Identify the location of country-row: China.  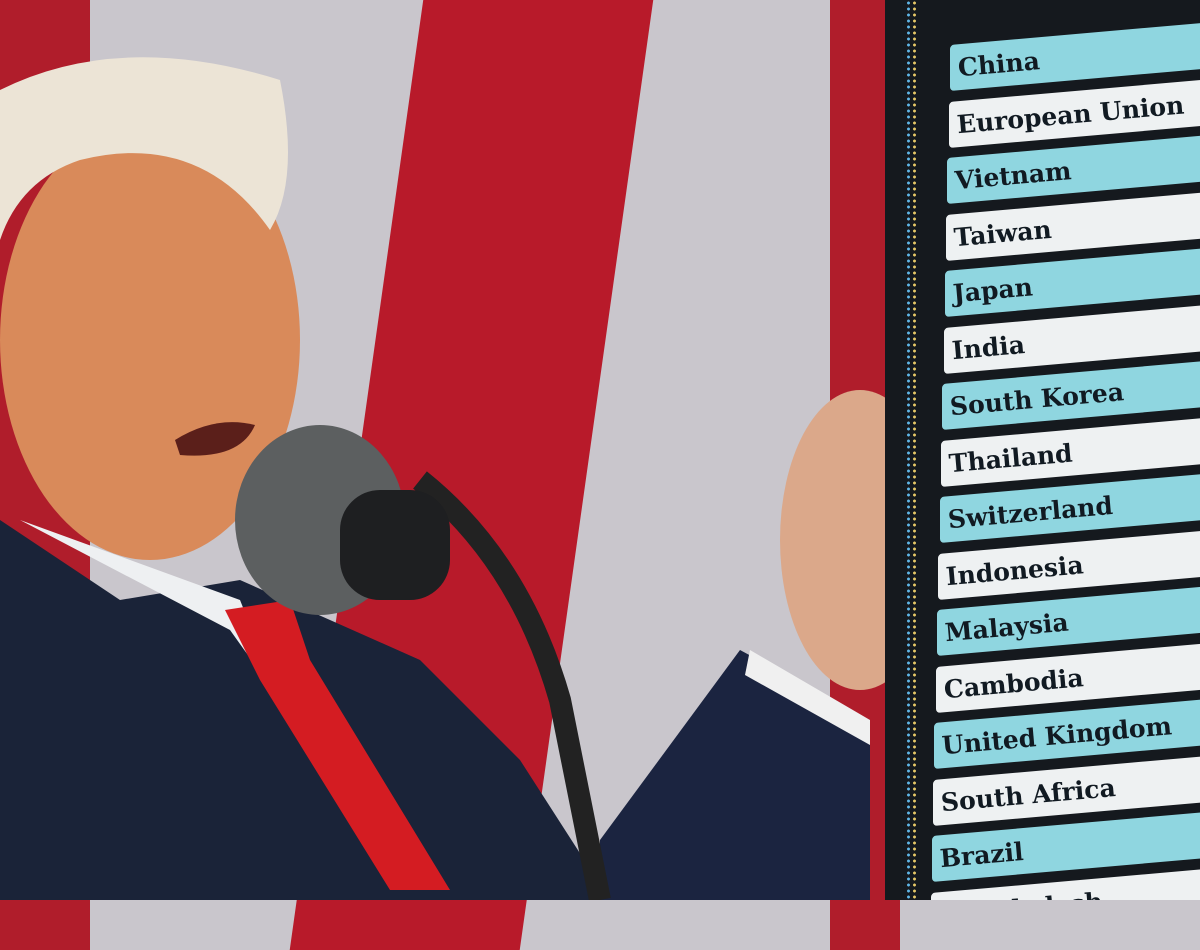
(1075, 55).